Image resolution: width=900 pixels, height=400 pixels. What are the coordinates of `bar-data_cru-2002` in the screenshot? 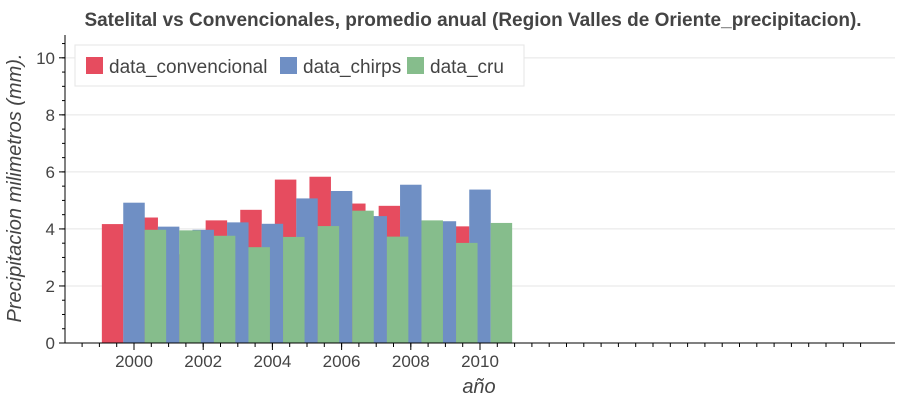 It's located at (224, 289).